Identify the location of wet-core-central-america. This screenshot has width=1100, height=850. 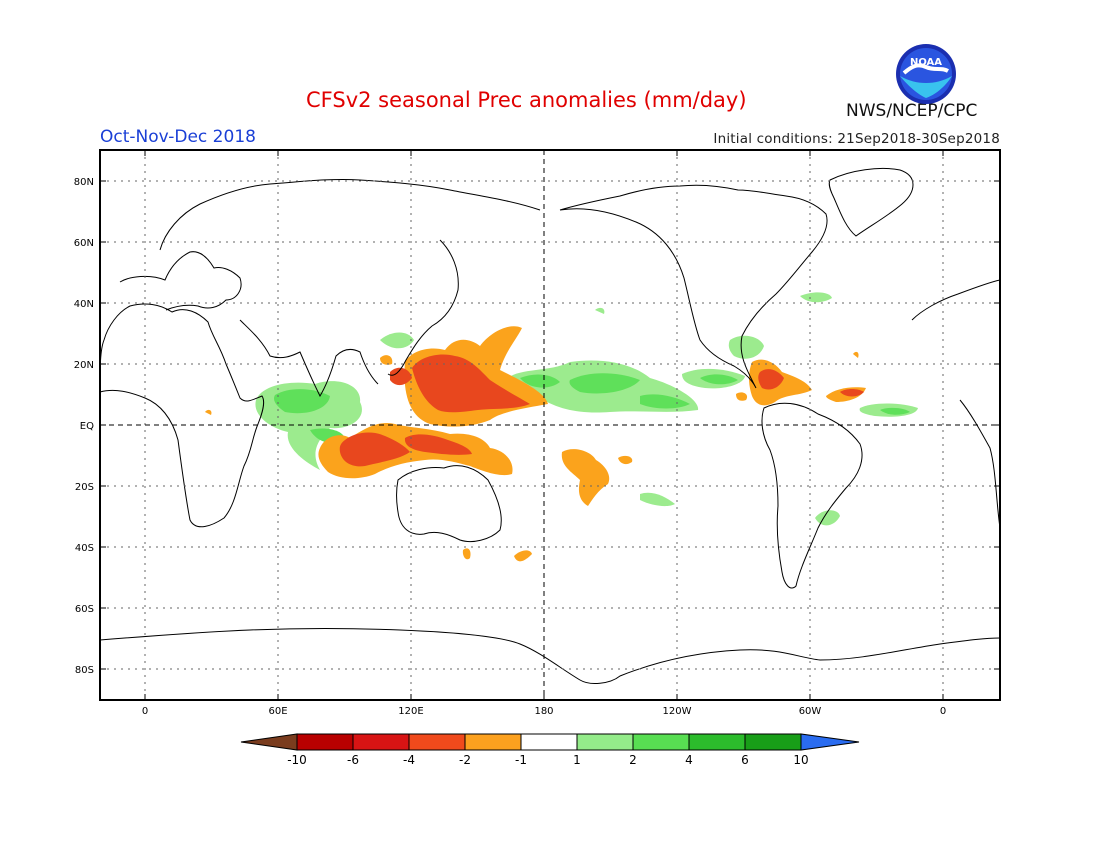
(719, 379).